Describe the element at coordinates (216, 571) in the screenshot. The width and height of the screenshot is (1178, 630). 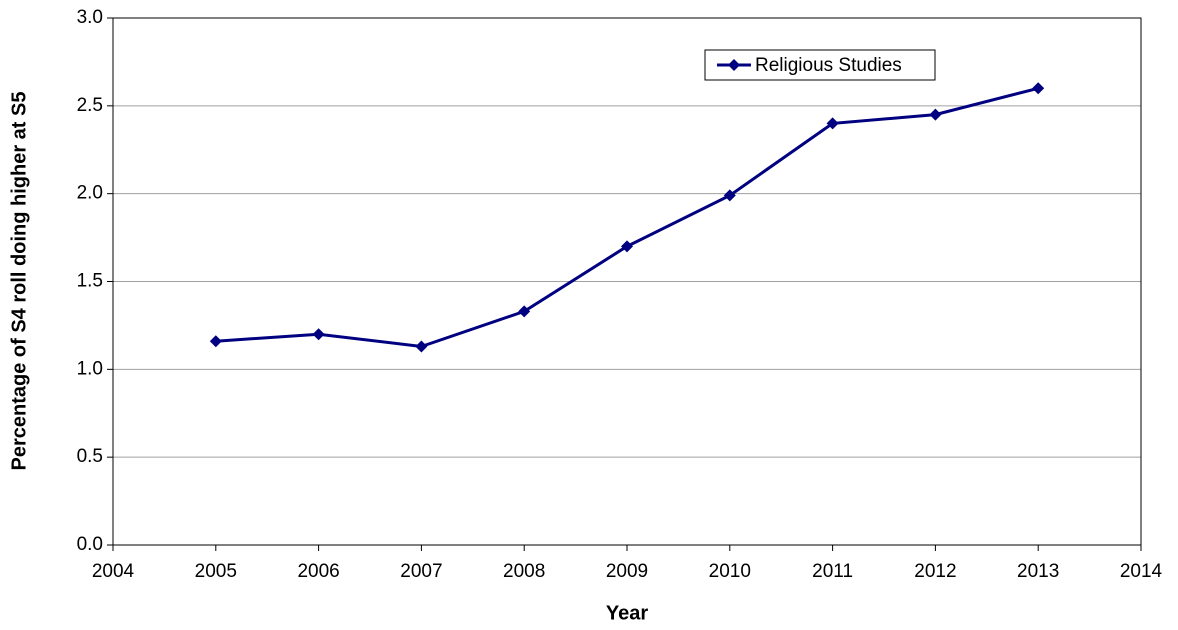
I see `x-tick-label: 2005` at that location.